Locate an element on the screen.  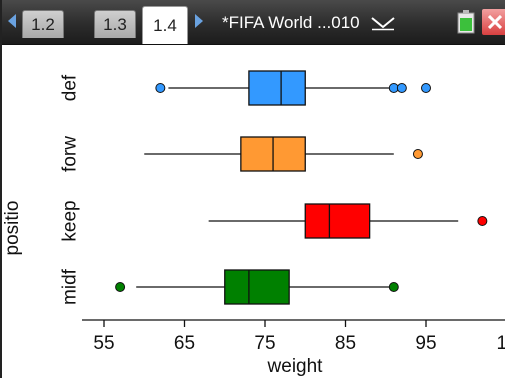
y-tick-label-keep: keep is located at coordinates (70, 220).